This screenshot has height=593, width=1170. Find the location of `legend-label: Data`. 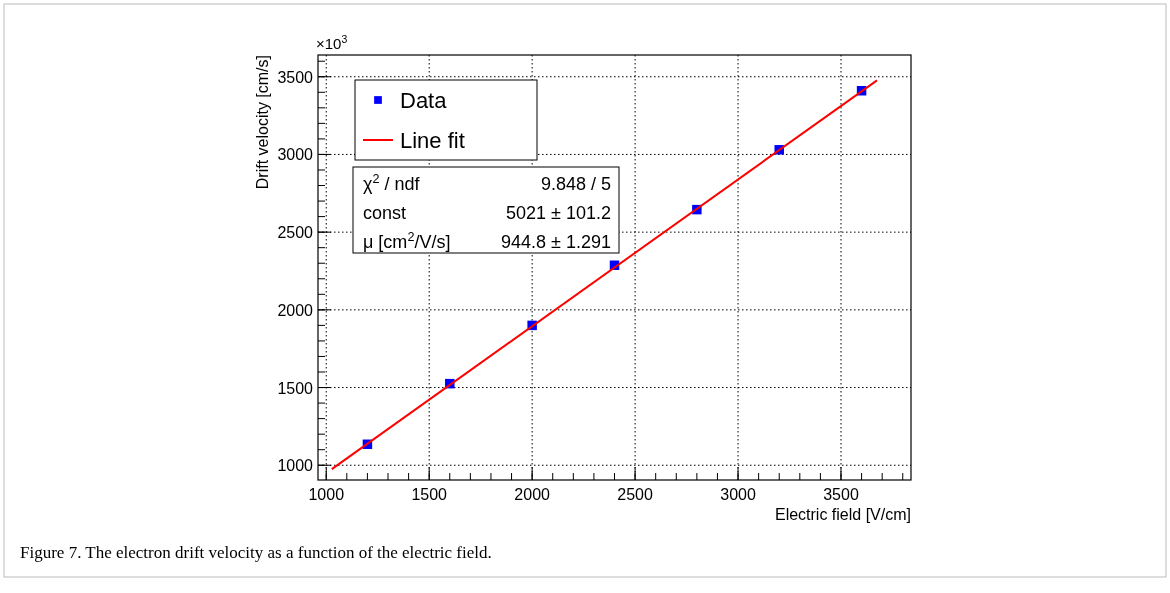

legend-label: Data is located at coordinates (424, 100).